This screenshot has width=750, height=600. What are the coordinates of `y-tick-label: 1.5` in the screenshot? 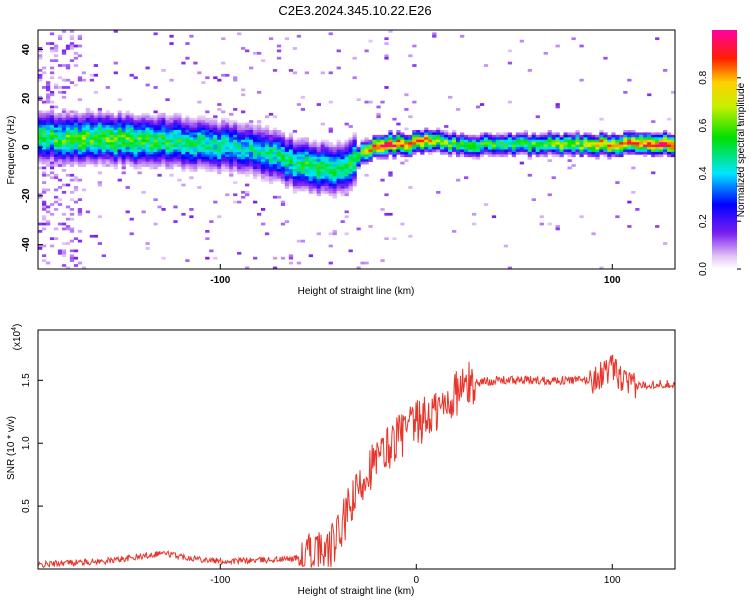 It's located at (26, 380).